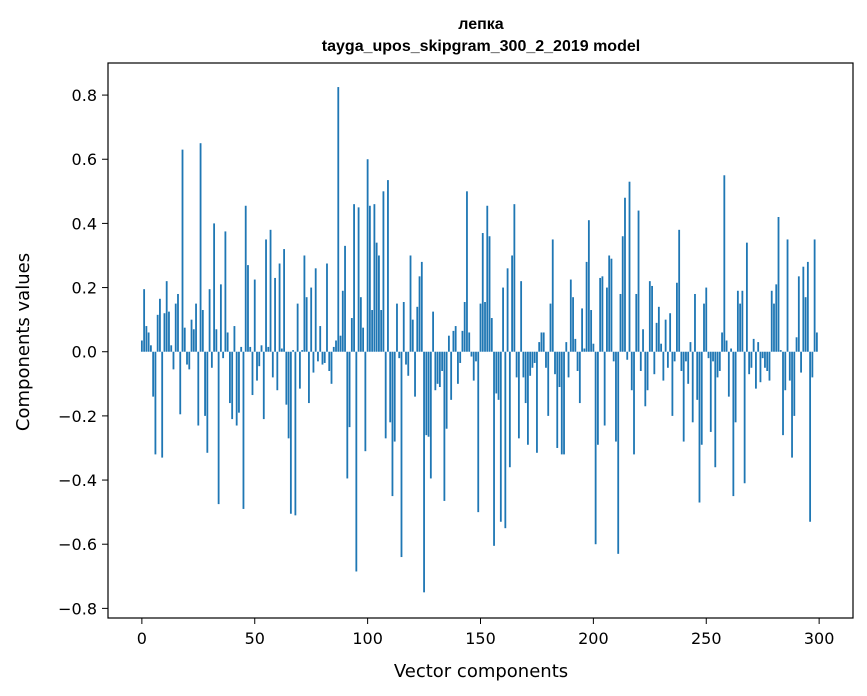 The width and height of the screenshot is (867, 696). What do you see at coordinates (84, 159) in the screenshot?
I see `y-tick-label: 0.6` at bounding box center [84, 159].